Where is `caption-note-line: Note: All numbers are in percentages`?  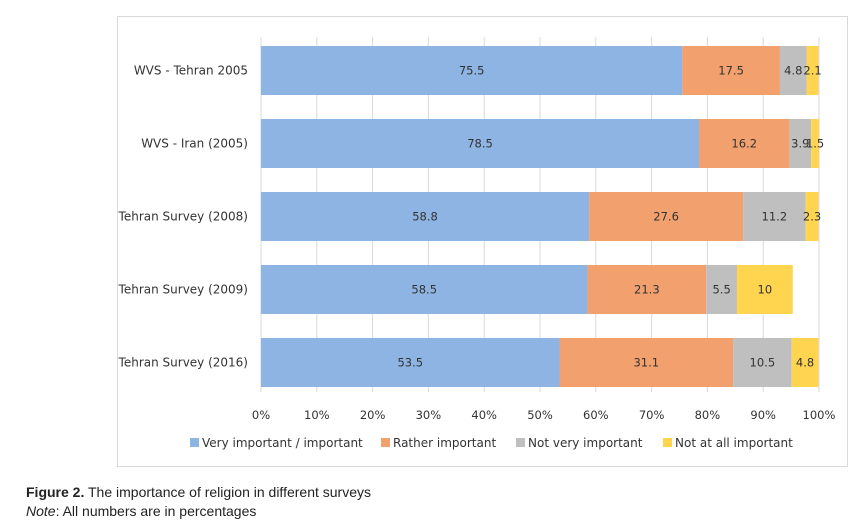
caption-note-line: Note: All numbers are in percentages is located at coordinates (198, 511).